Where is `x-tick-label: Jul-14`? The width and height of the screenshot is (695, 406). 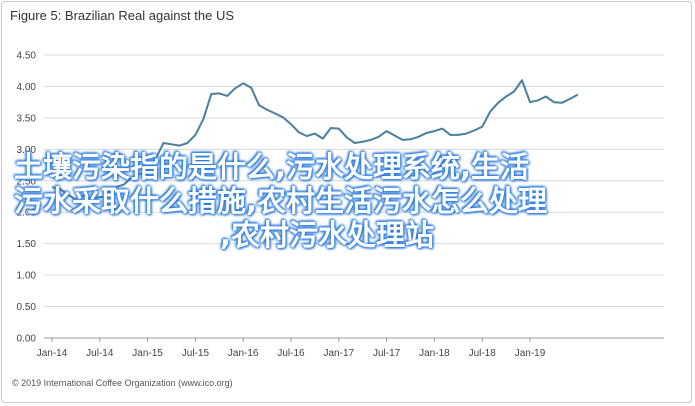
x-tick-label: Jul-14 is located at coordinates (100, 353).